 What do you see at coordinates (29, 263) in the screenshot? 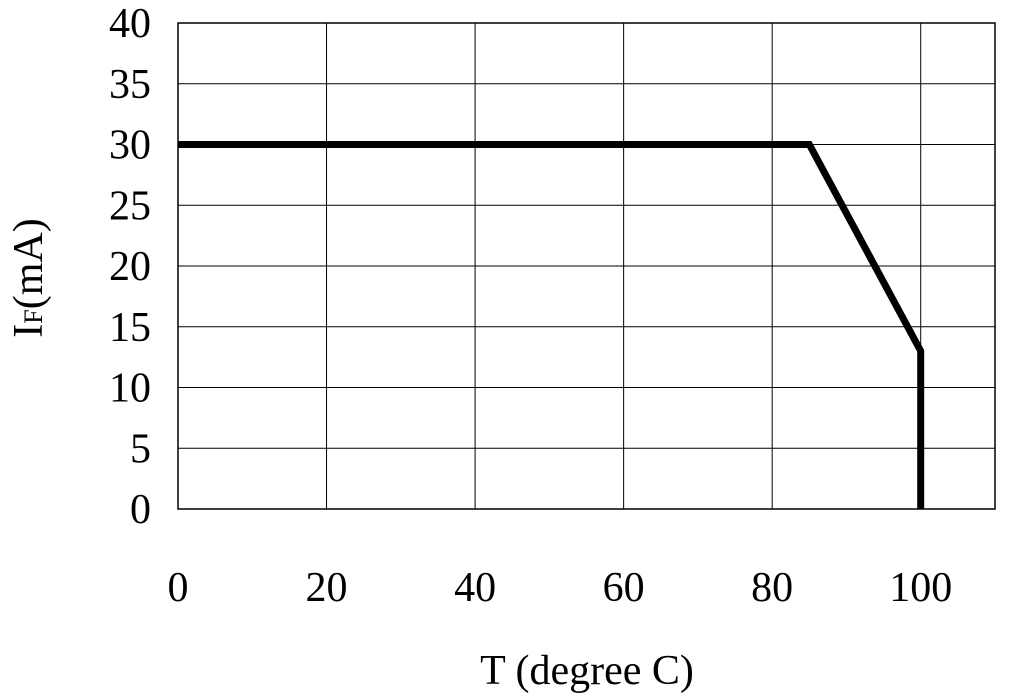
I see `y-axis-title-unit: (mA)` at bounding box center [29, 263].